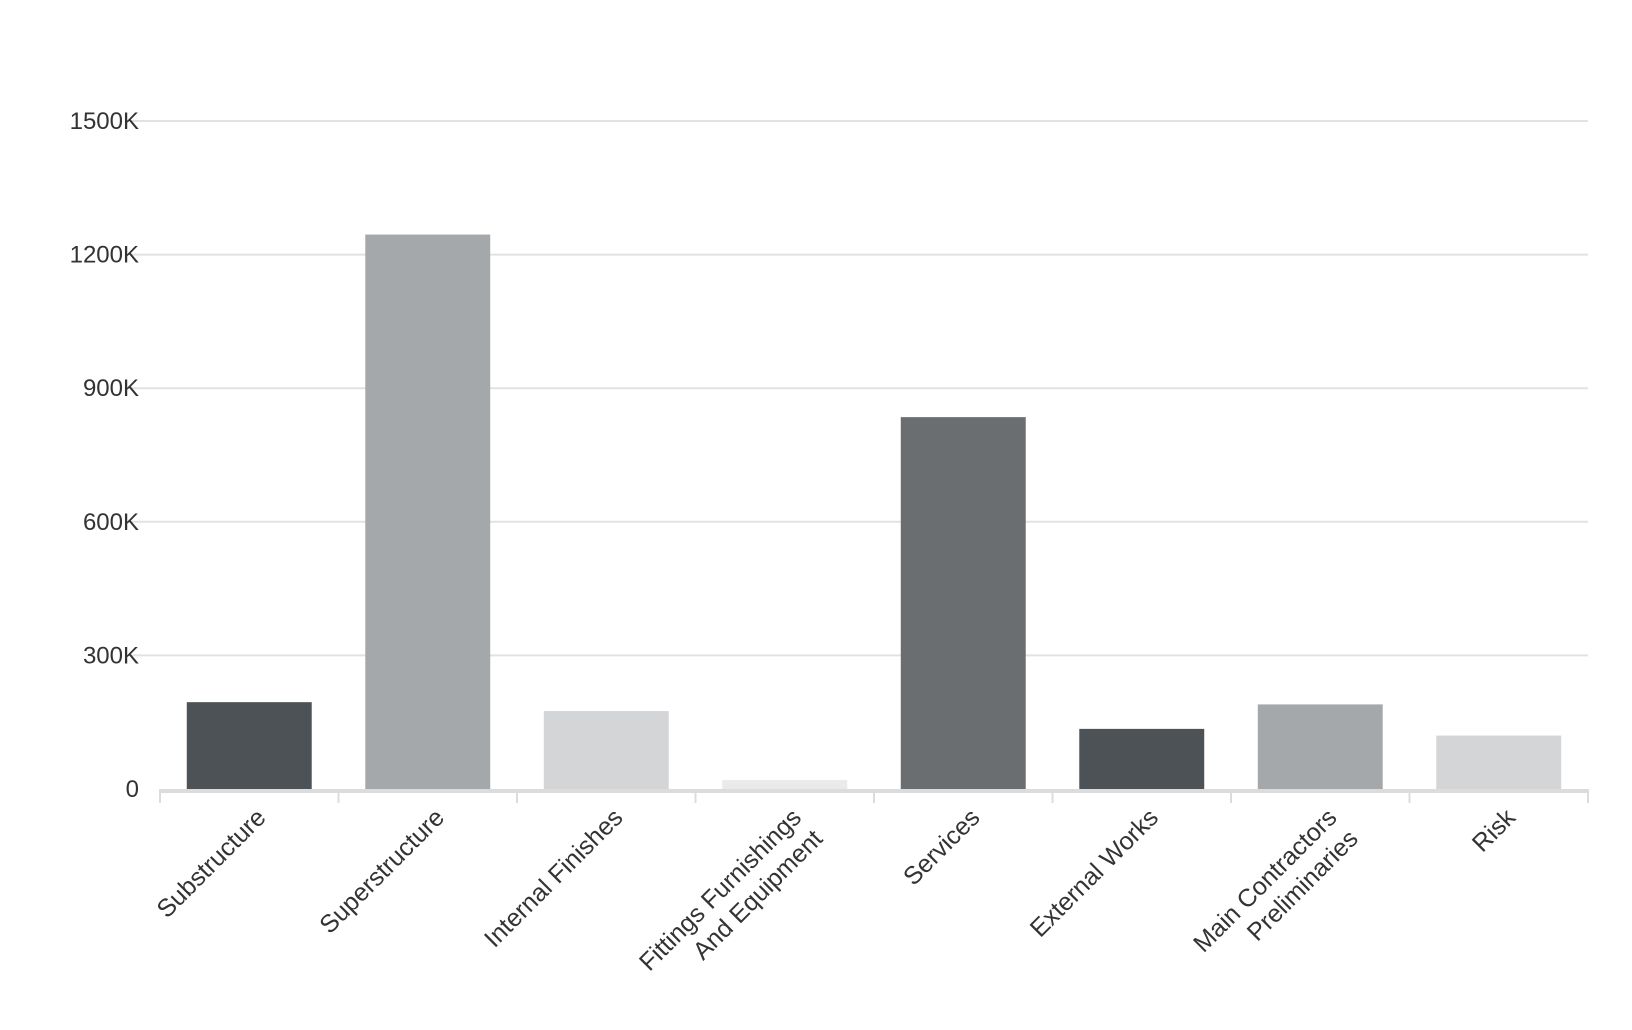 The image size is (1632, 1030). I want to click on y-tick-label: 0, so click(132, 789).